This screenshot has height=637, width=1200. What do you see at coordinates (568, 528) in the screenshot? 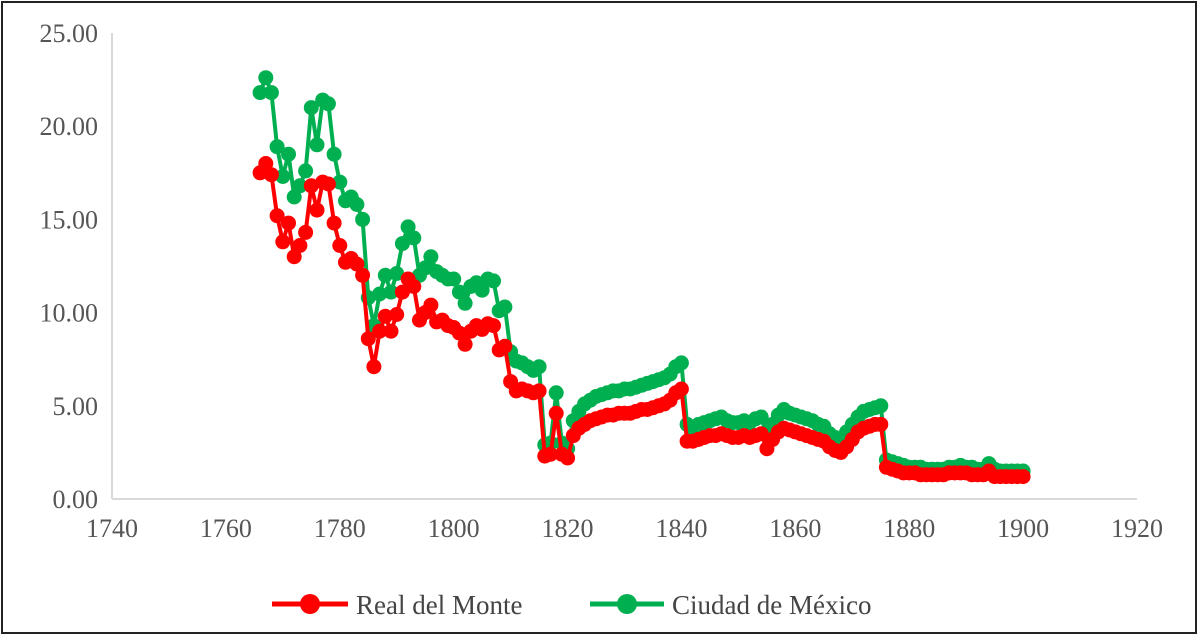
I see `x-tick-label: 1820` at bounding box center [568, 528].